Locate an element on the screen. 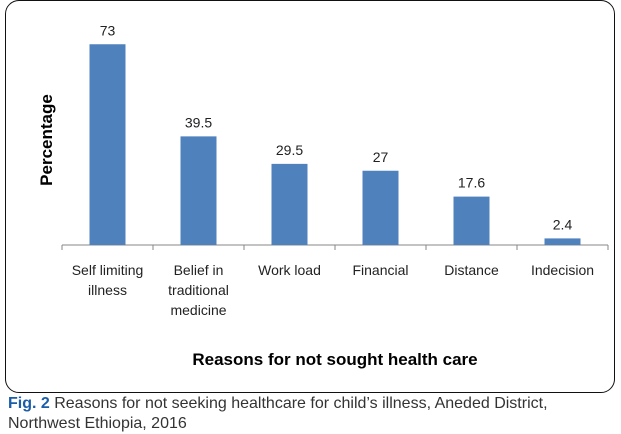 This screenshot has height=434, width=621. category-label: Work load is located at coordinates (289, 270).